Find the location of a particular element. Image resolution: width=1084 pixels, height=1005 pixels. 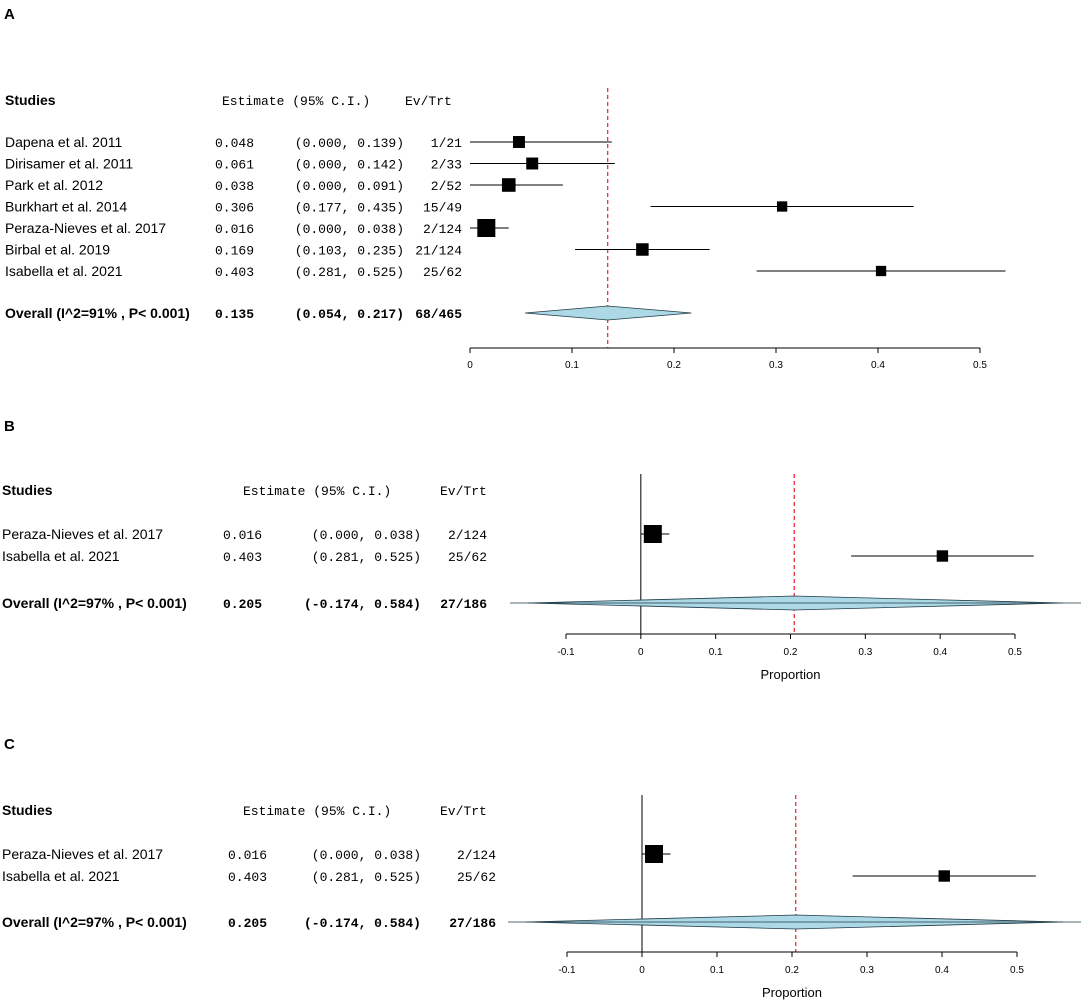

overall-estimate: 0.135 is located at coordinates (234, 314).